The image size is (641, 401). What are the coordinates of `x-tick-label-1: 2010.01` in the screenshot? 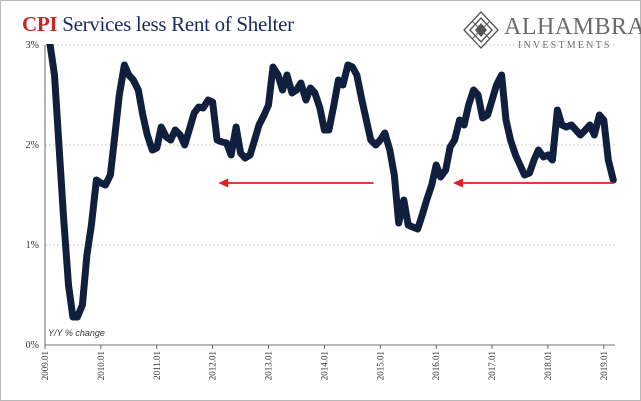 It's located at (101, 365).